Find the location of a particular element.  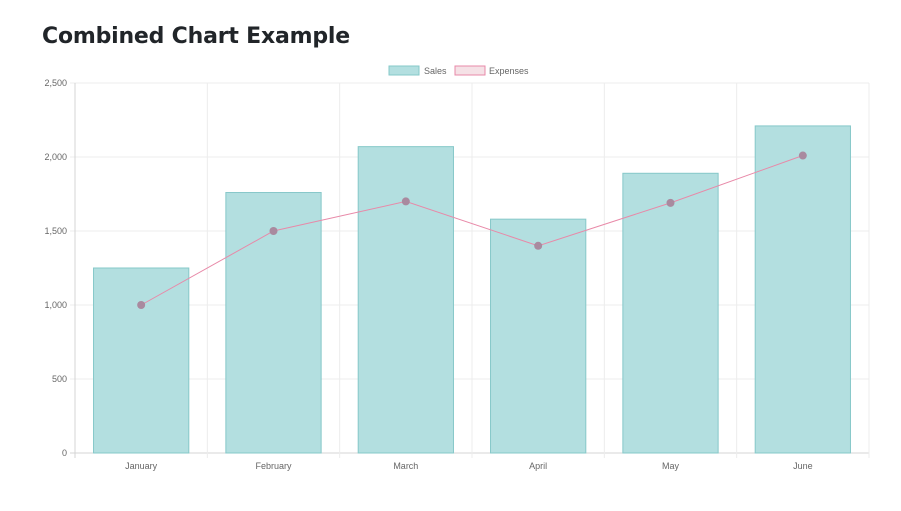

x-tick-label: April is located at coordinates (538, 466).